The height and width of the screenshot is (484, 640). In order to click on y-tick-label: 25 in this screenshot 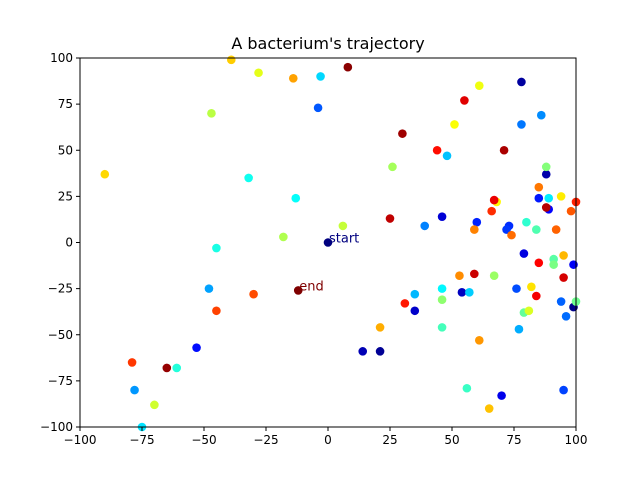, I will do `click(65, 196)`.